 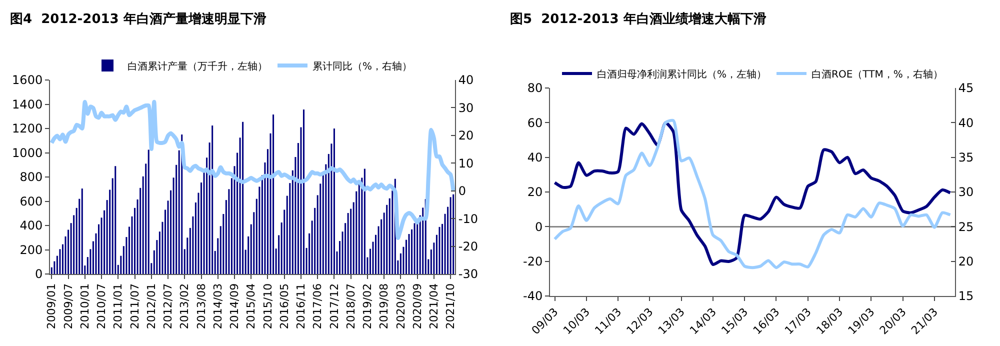 I want to click on x-tick-label: 2012/07, so click(x=168, y=306).